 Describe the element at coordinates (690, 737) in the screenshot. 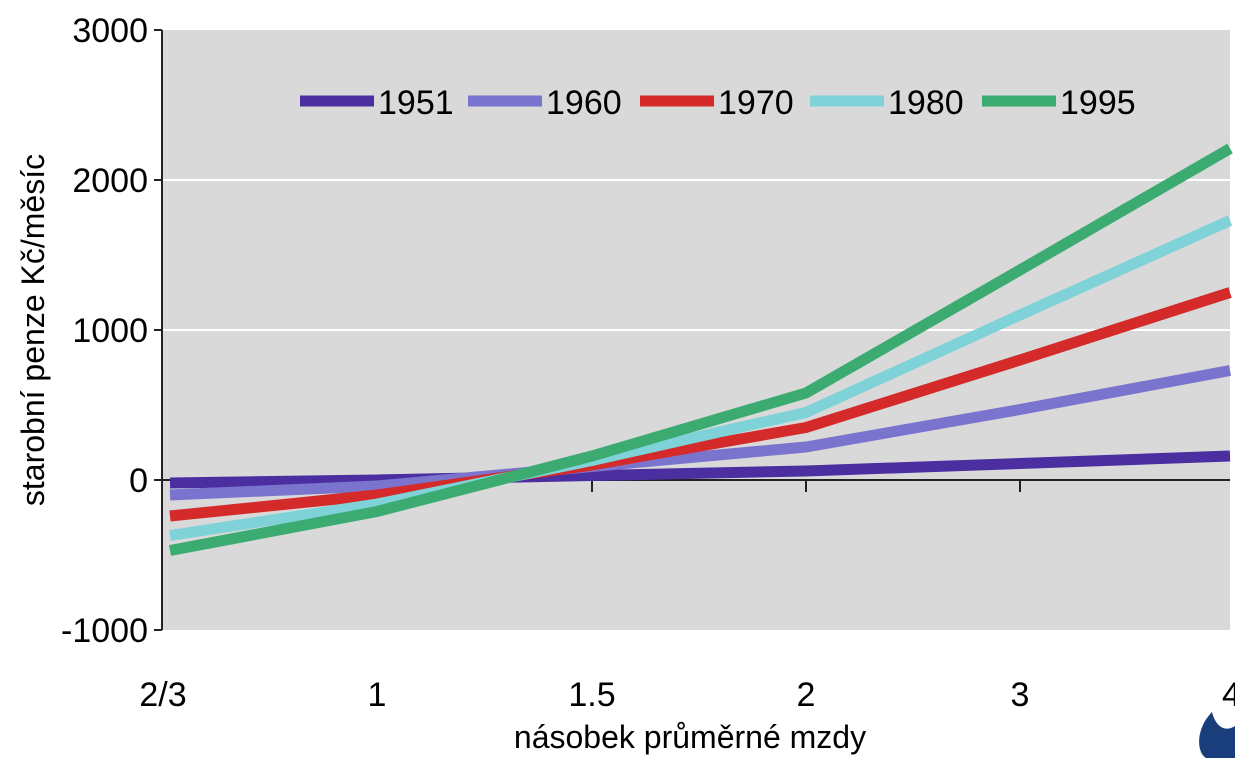

I see `x-axis-title: násobek průměrné mzdy` at that location.